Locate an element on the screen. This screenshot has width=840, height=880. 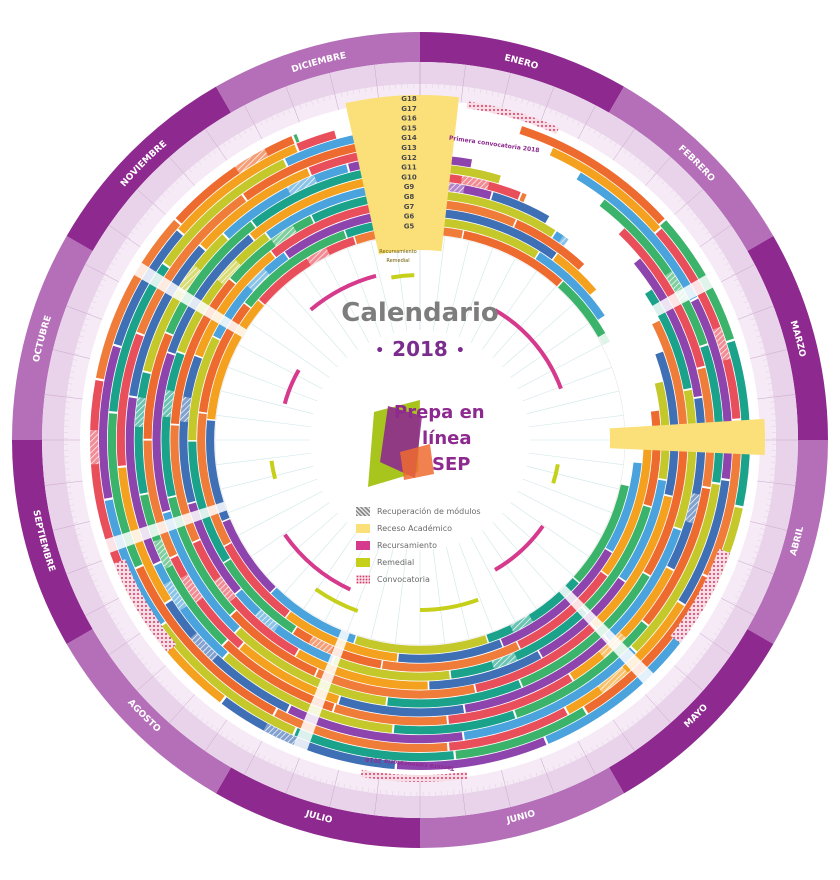
group-label: G6 is located at coordinates (409, 217).